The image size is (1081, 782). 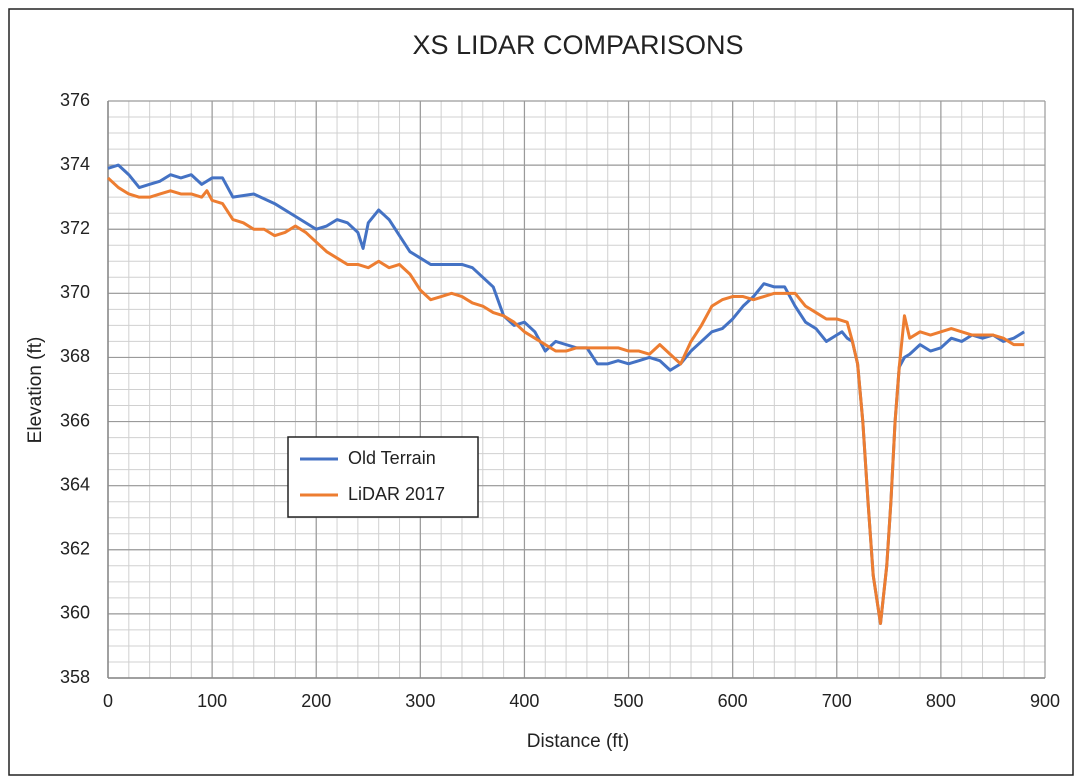 I want to click on y-tick-label: 366, so click(x=75, y=420).